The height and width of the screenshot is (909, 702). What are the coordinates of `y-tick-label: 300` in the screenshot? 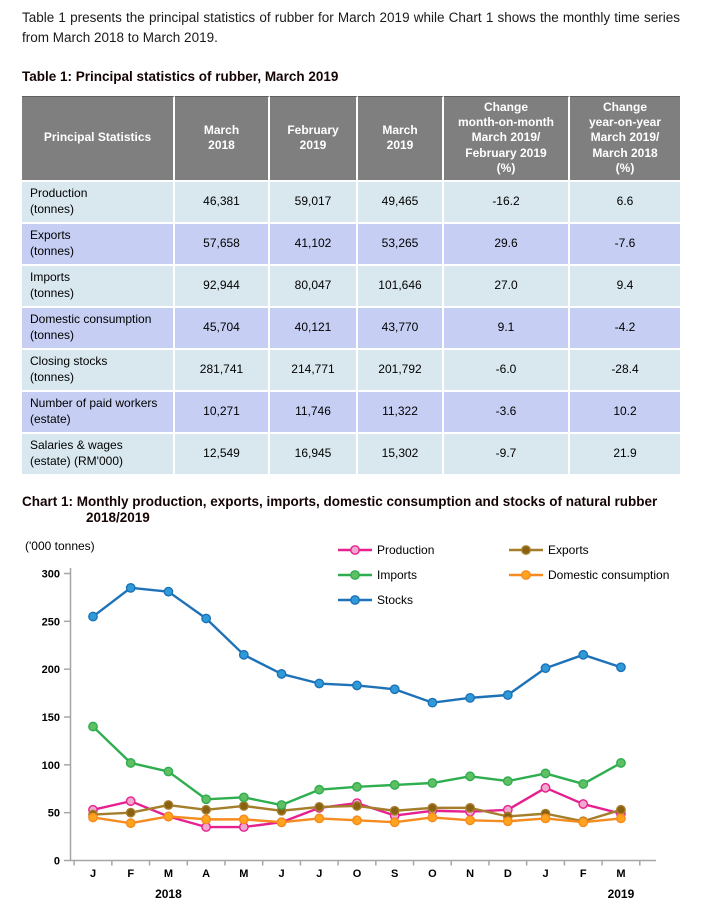 It's located at (51, 575).